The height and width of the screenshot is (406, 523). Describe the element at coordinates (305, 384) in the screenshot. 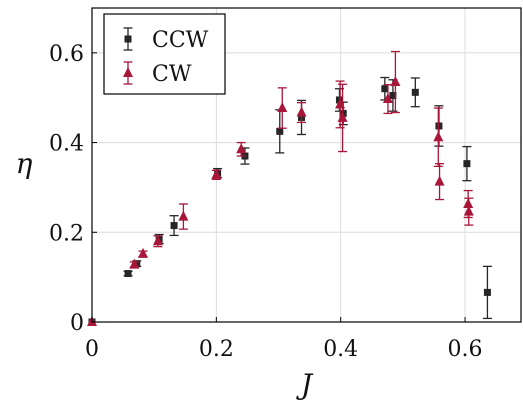

I see `x-axis-label: J` at that location.